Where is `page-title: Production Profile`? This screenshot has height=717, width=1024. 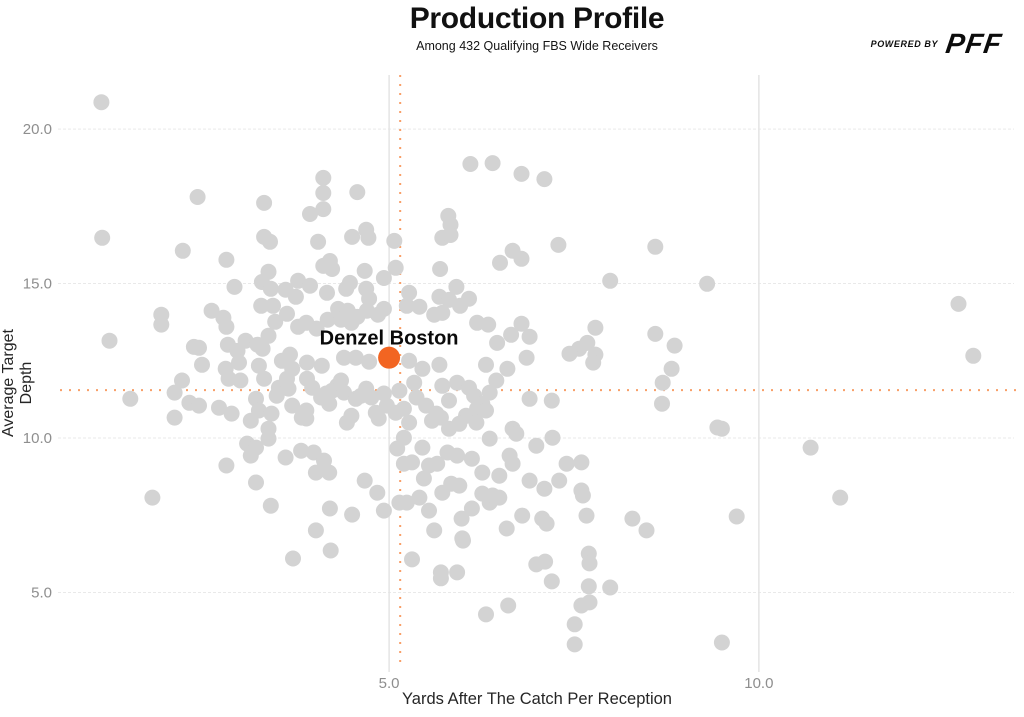
page-title: Production Profile is located at coordinates (537, 18).